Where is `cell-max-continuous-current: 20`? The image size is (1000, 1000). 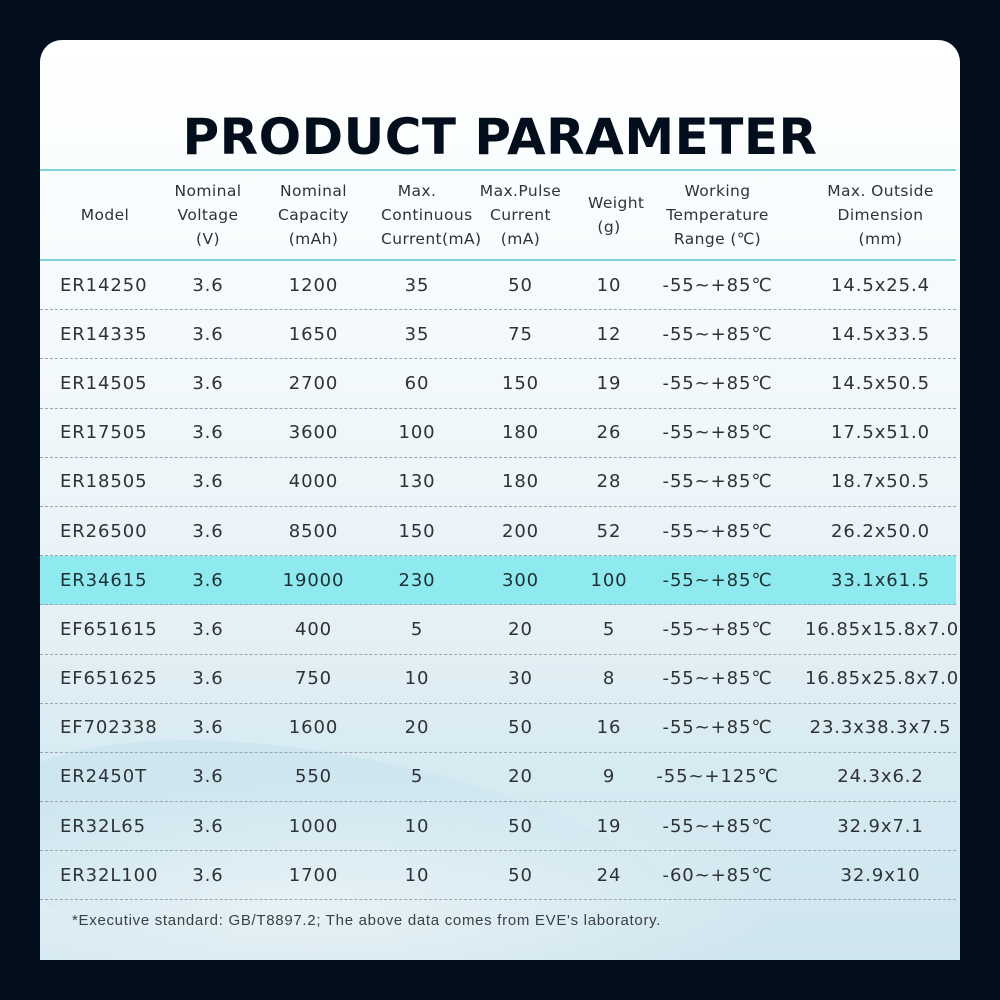 cell-max-continuous-current: 20 is located at coordinates (417, 728).